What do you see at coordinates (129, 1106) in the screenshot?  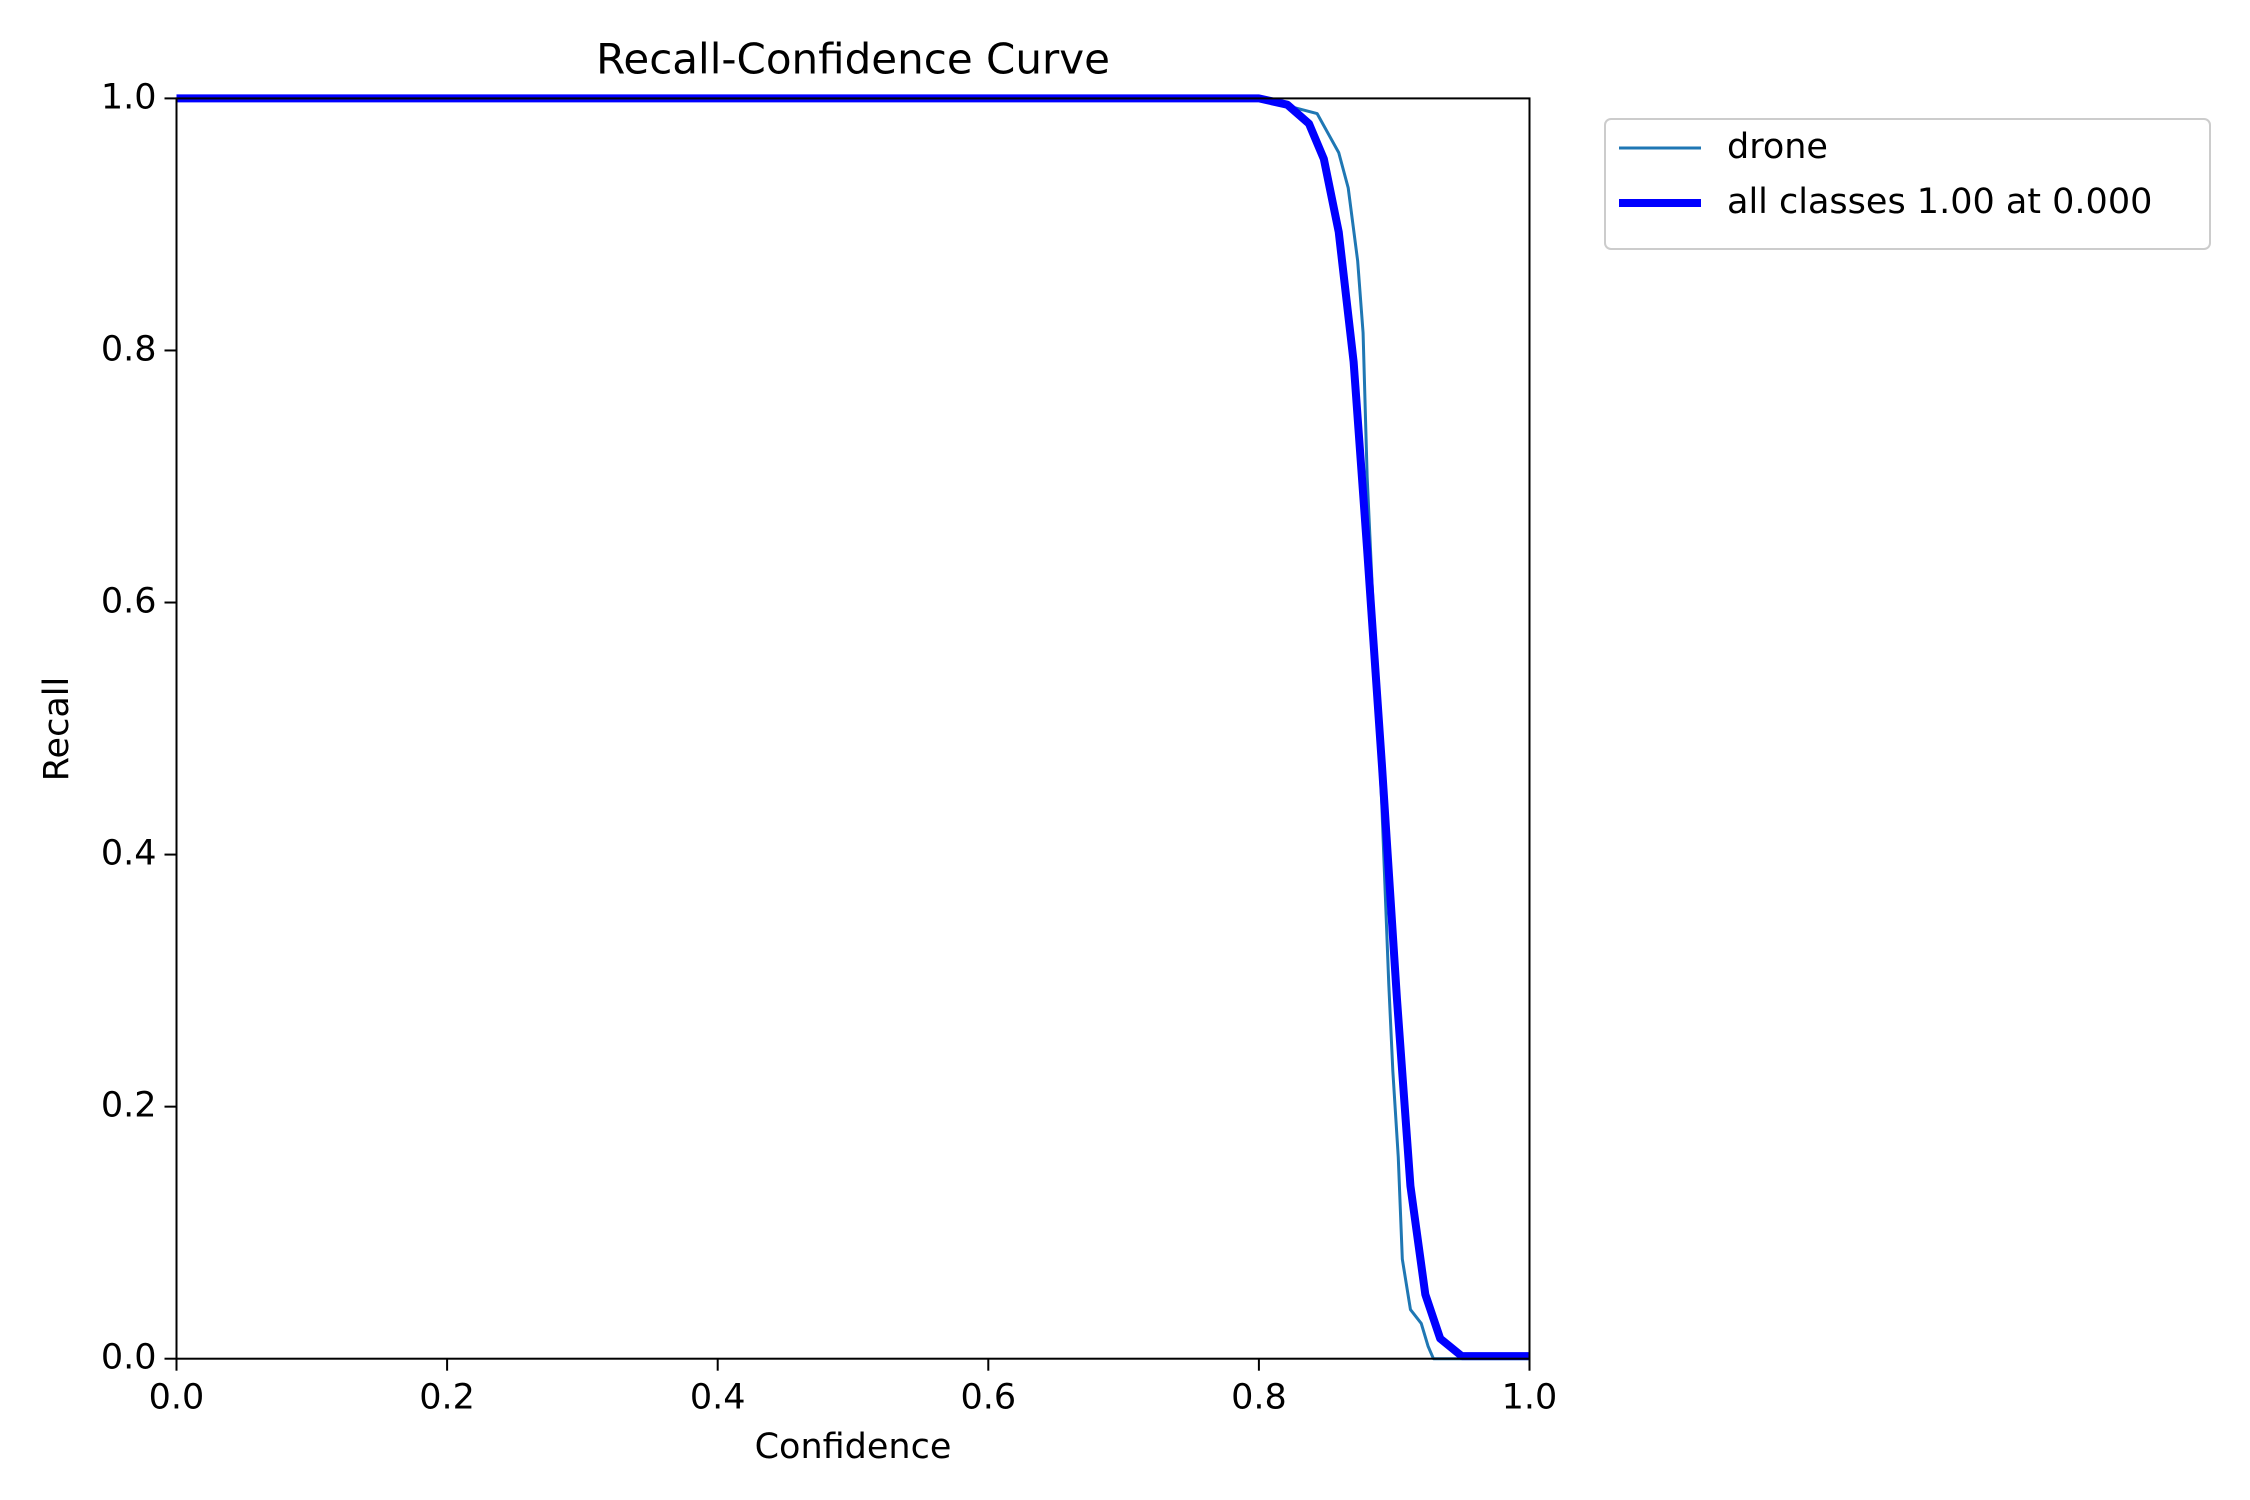 I see `y-tick-label: 0.2` at bounding box center [129, 1106].